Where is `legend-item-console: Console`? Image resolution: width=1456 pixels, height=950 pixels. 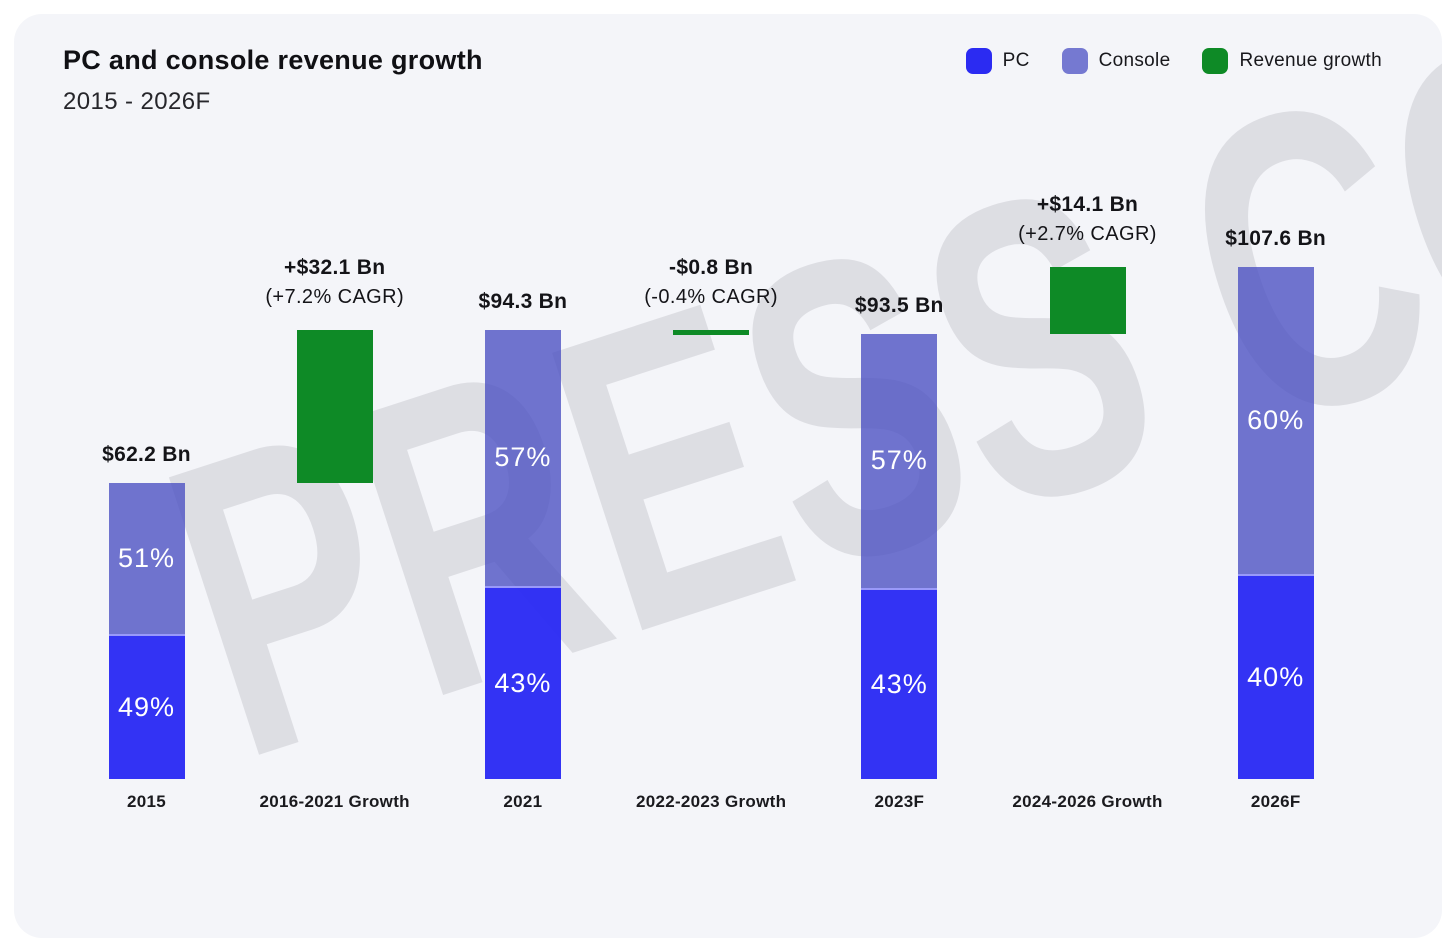
legend-item-console: Console is located at coordinates (1116, 61).